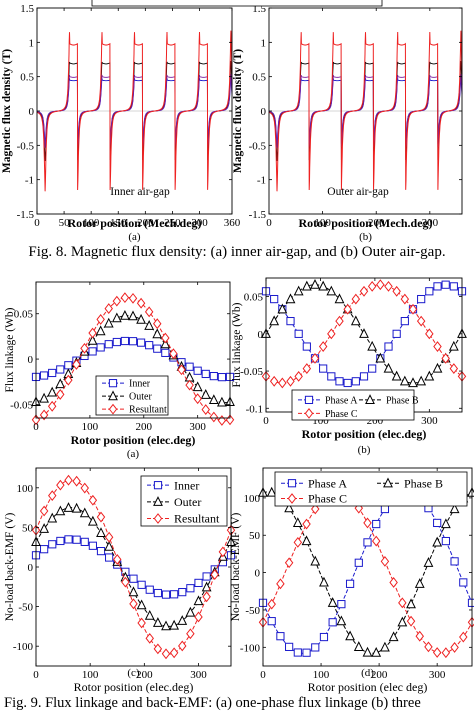  What do you see at coordinates (364, 450) in the screenshot?
I see `panel-label: (b)` at bounding box center [364, 450].